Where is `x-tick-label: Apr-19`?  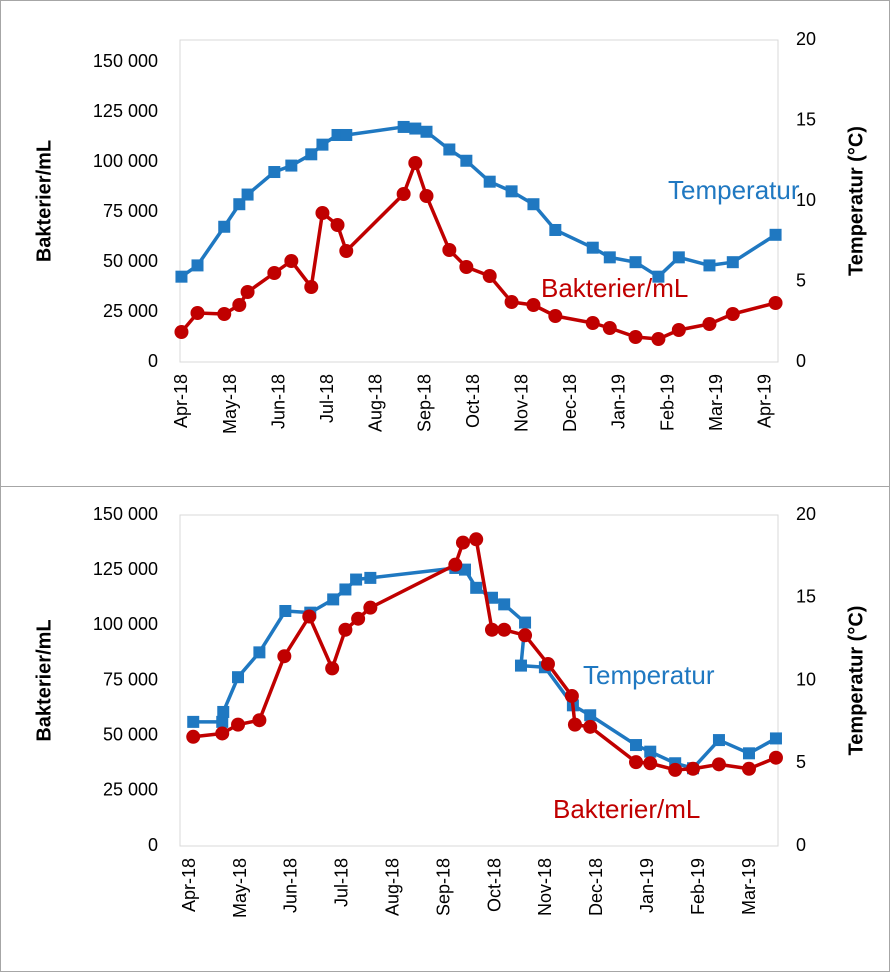
x-tick-label: Apr-19 is located at coordinates (765, 401).